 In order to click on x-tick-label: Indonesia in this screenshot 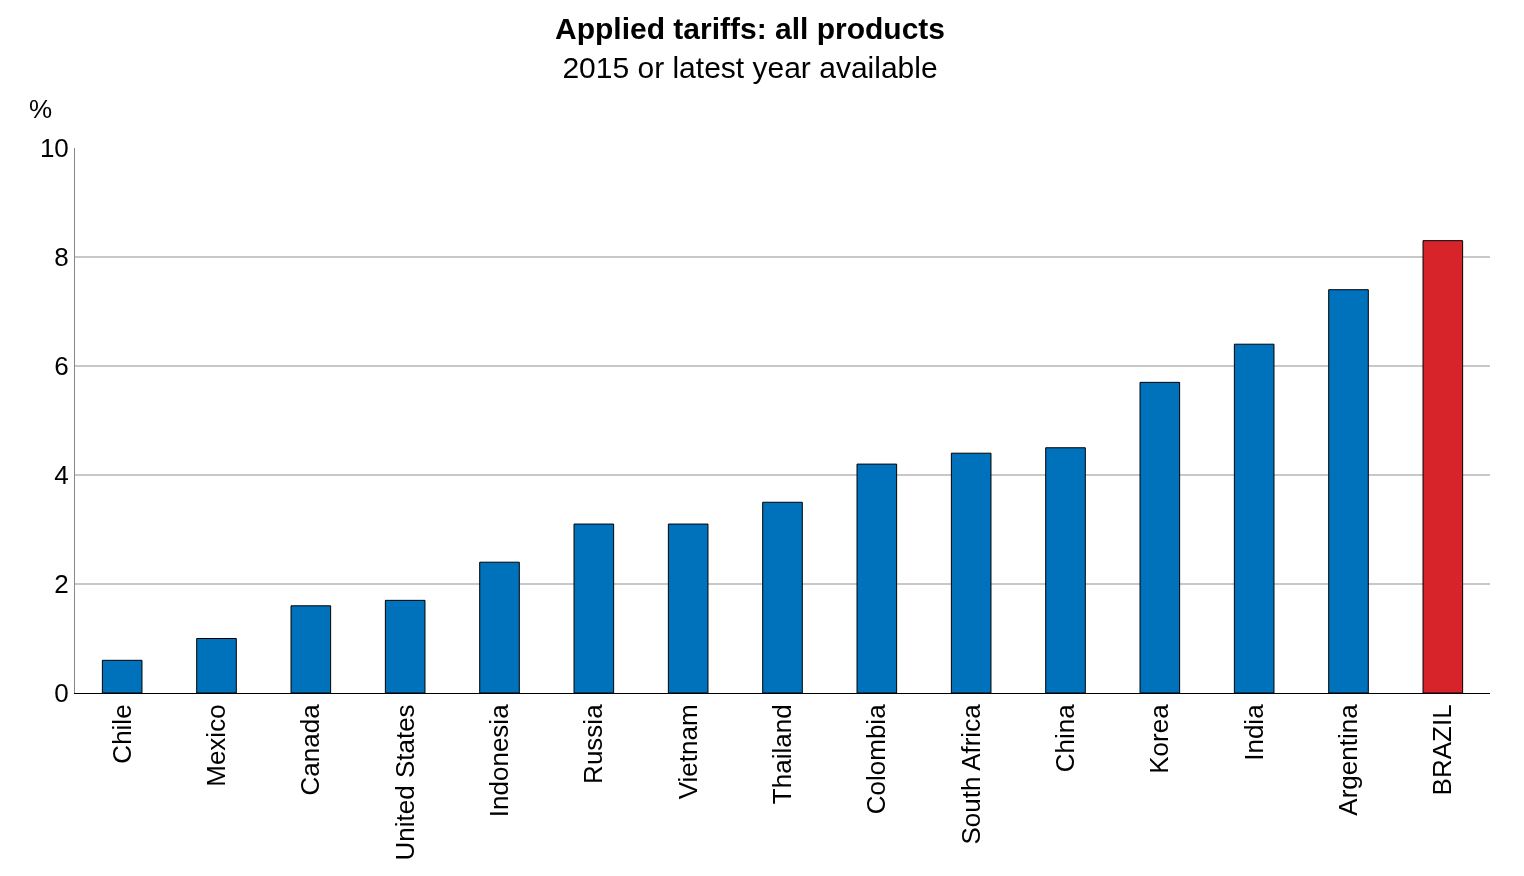, I will do `click(498, 760)`.